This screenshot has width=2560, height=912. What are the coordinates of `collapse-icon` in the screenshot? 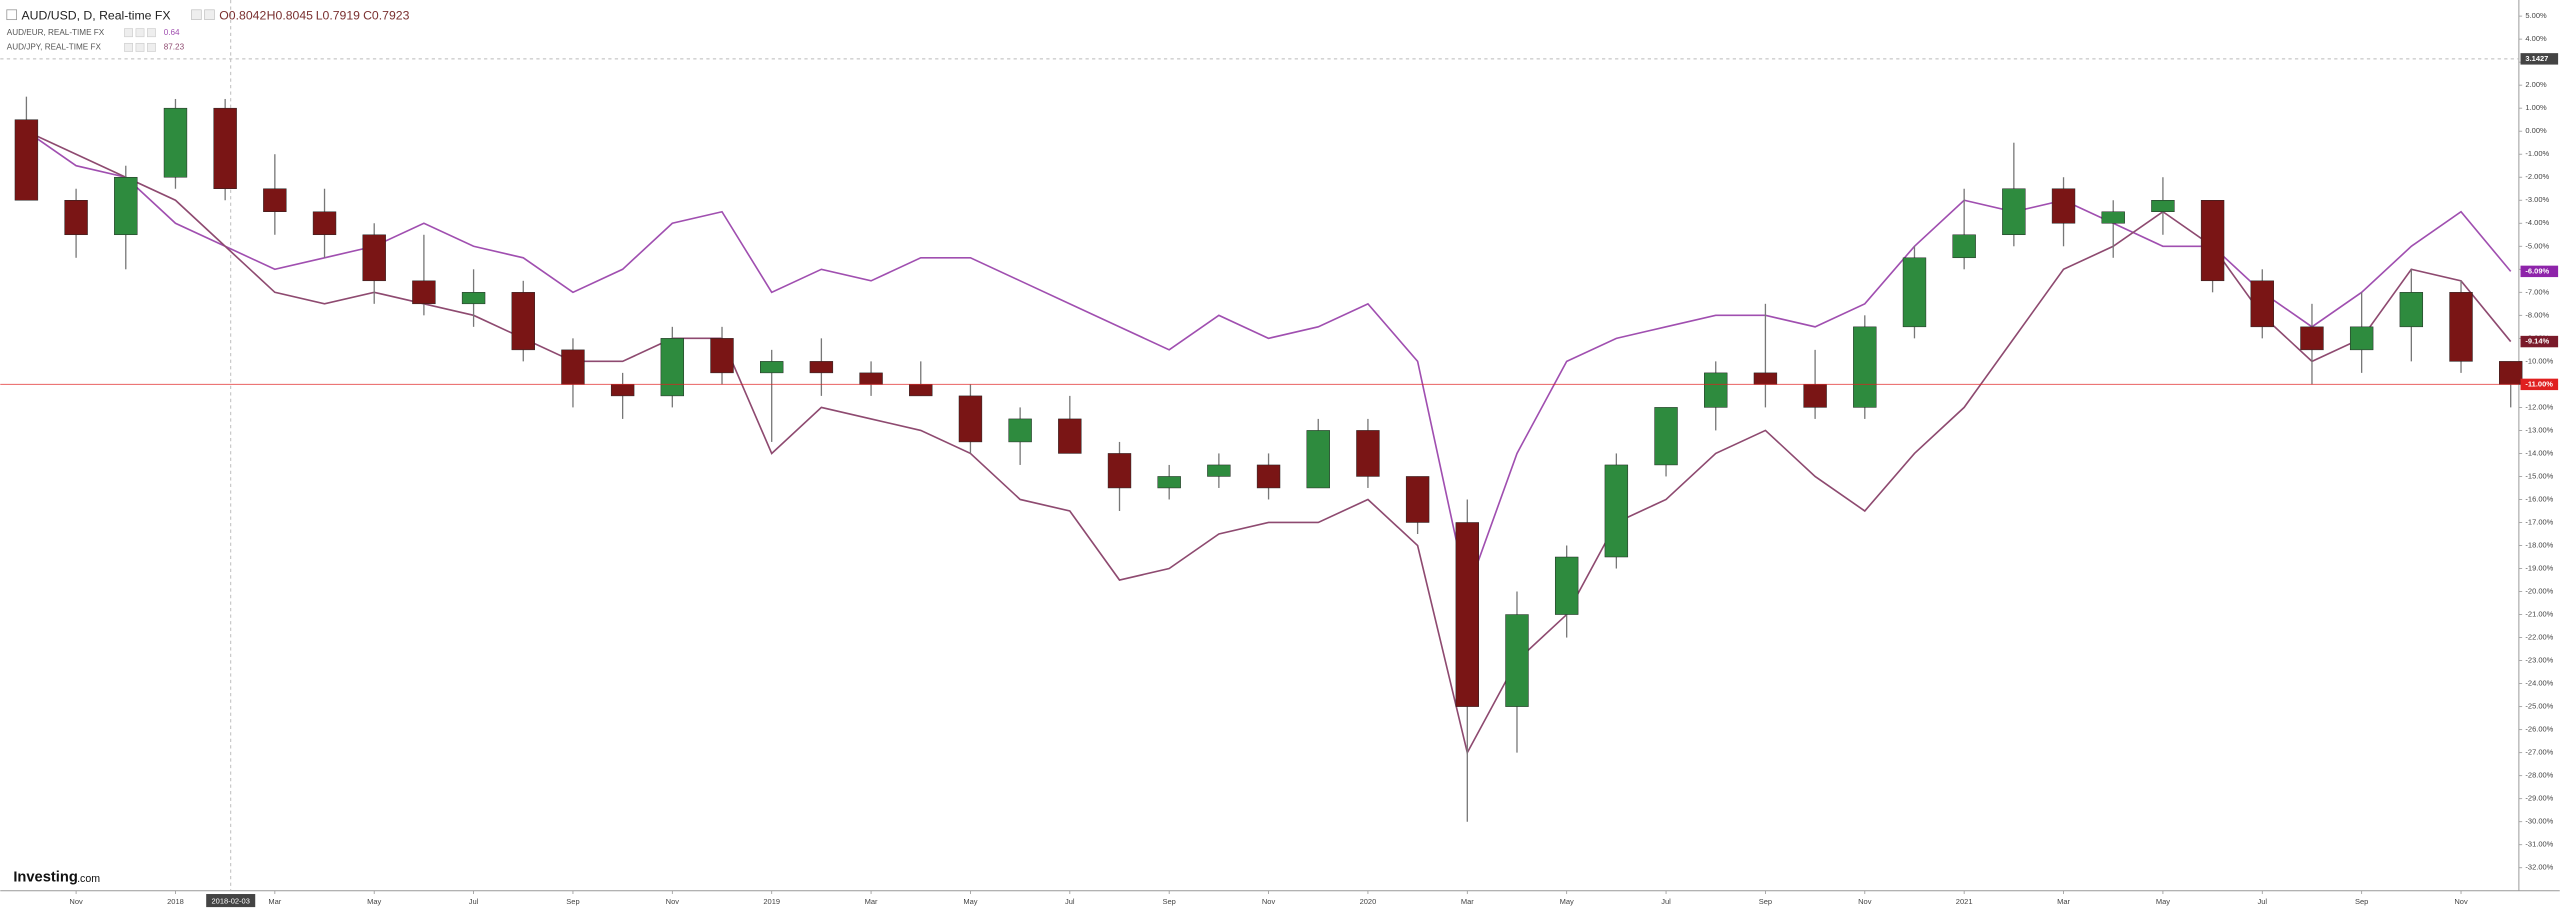 It's located at (12, 15).